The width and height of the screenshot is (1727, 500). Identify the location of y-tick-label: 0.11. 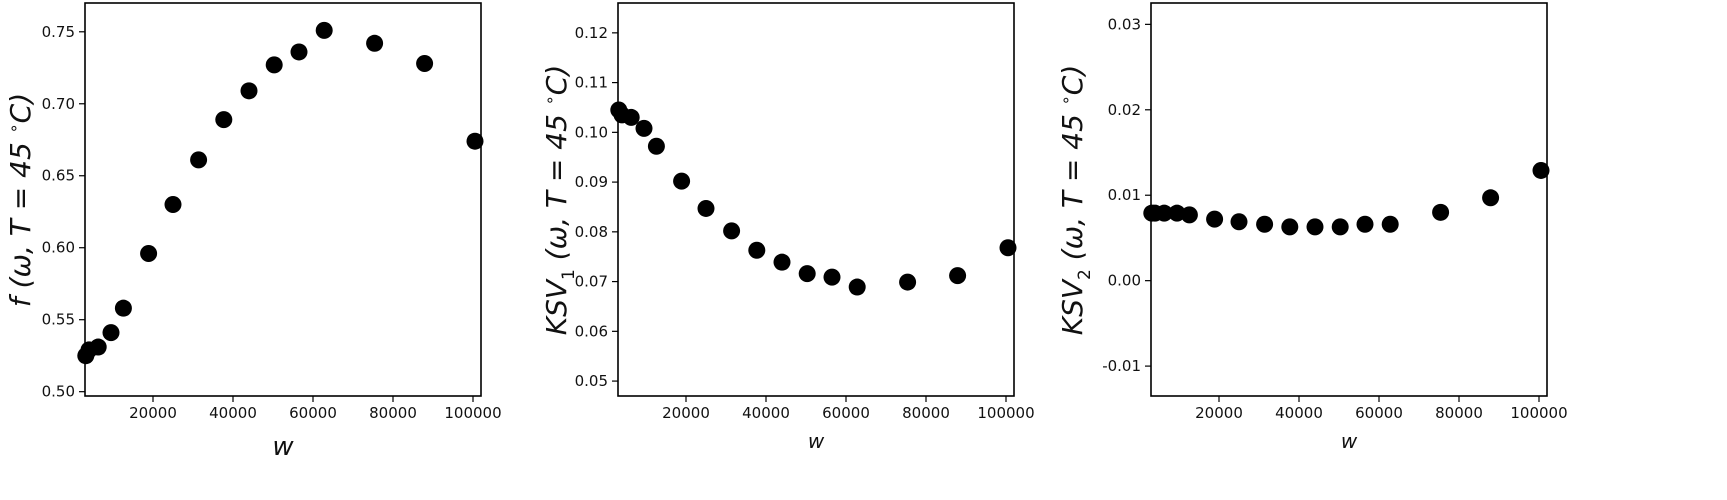
(591, 83).